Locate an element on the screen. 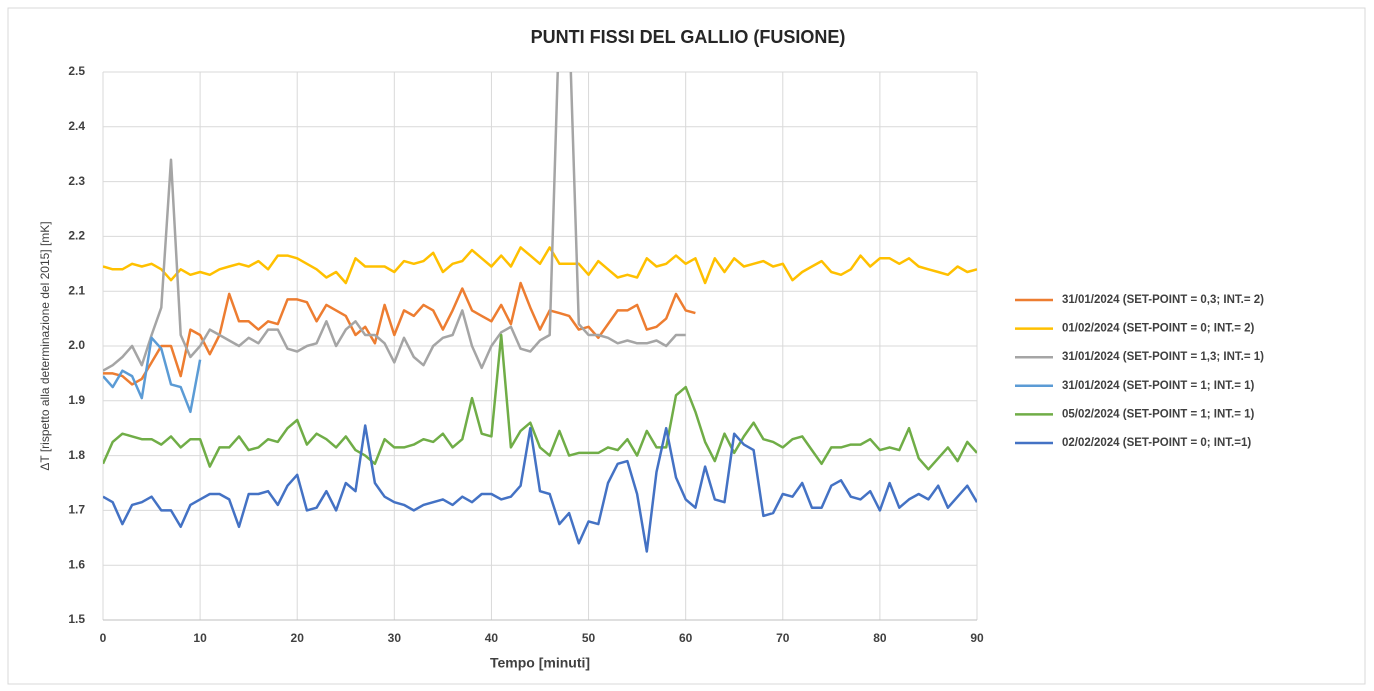 This screenshot has width=1374, height=691. legend-label: 02/02/2024 (SET-POINT = 0; INT.=1) is located at coordinates (1156, 443).